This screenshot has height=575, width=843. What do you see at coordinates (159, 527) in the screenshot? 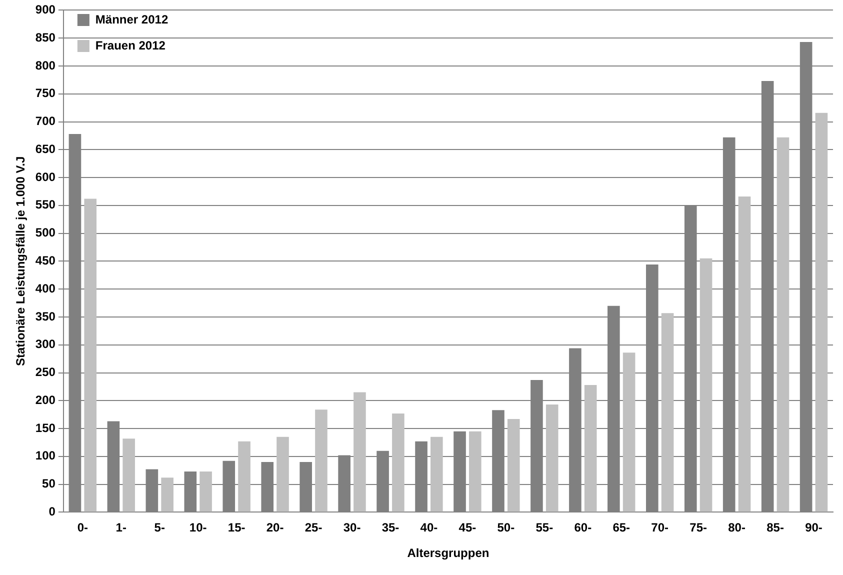
I see `x-tick-label: 5-` at bounding box center [159, 527].